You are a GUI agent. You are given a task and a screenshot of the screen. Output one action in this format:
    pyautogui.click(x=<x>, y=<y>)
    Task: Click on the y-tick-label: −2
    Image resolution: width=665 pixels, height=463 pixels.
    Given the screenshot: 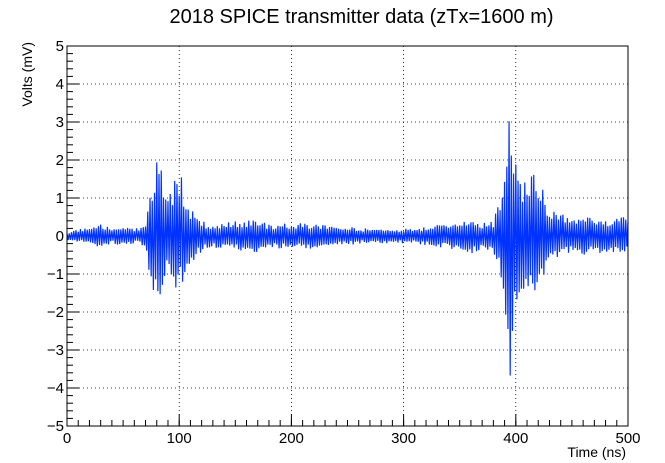 What is the action you would take?
    pyautogui.click(x=55, y=312)
    